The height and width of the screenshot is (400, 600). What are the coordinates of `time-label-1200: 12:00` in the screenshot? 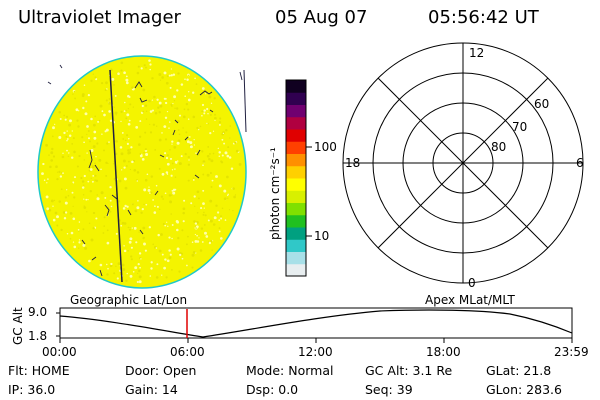 It's located at (315, 352).